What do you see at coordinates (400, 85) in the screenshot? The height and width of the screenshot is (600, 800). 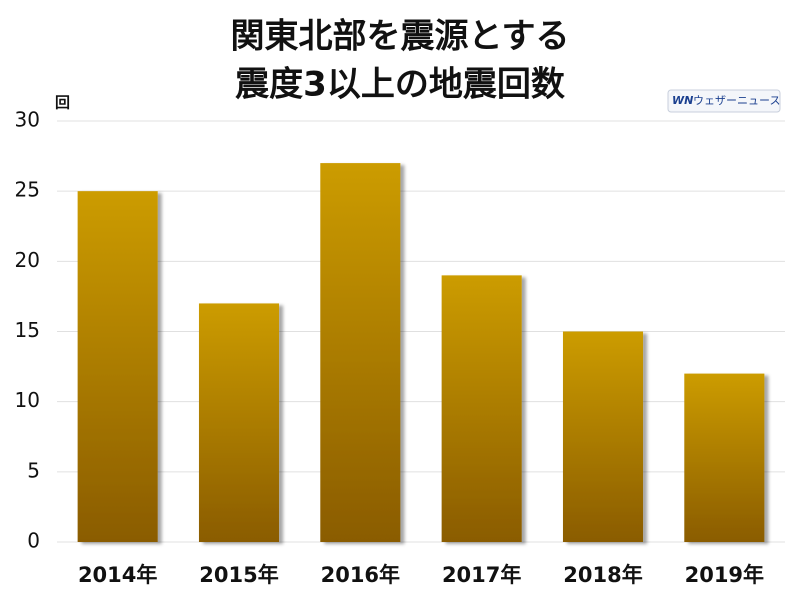 I see `chart-title: 震度3以上の地震回数` at bounding box center [400, 85].